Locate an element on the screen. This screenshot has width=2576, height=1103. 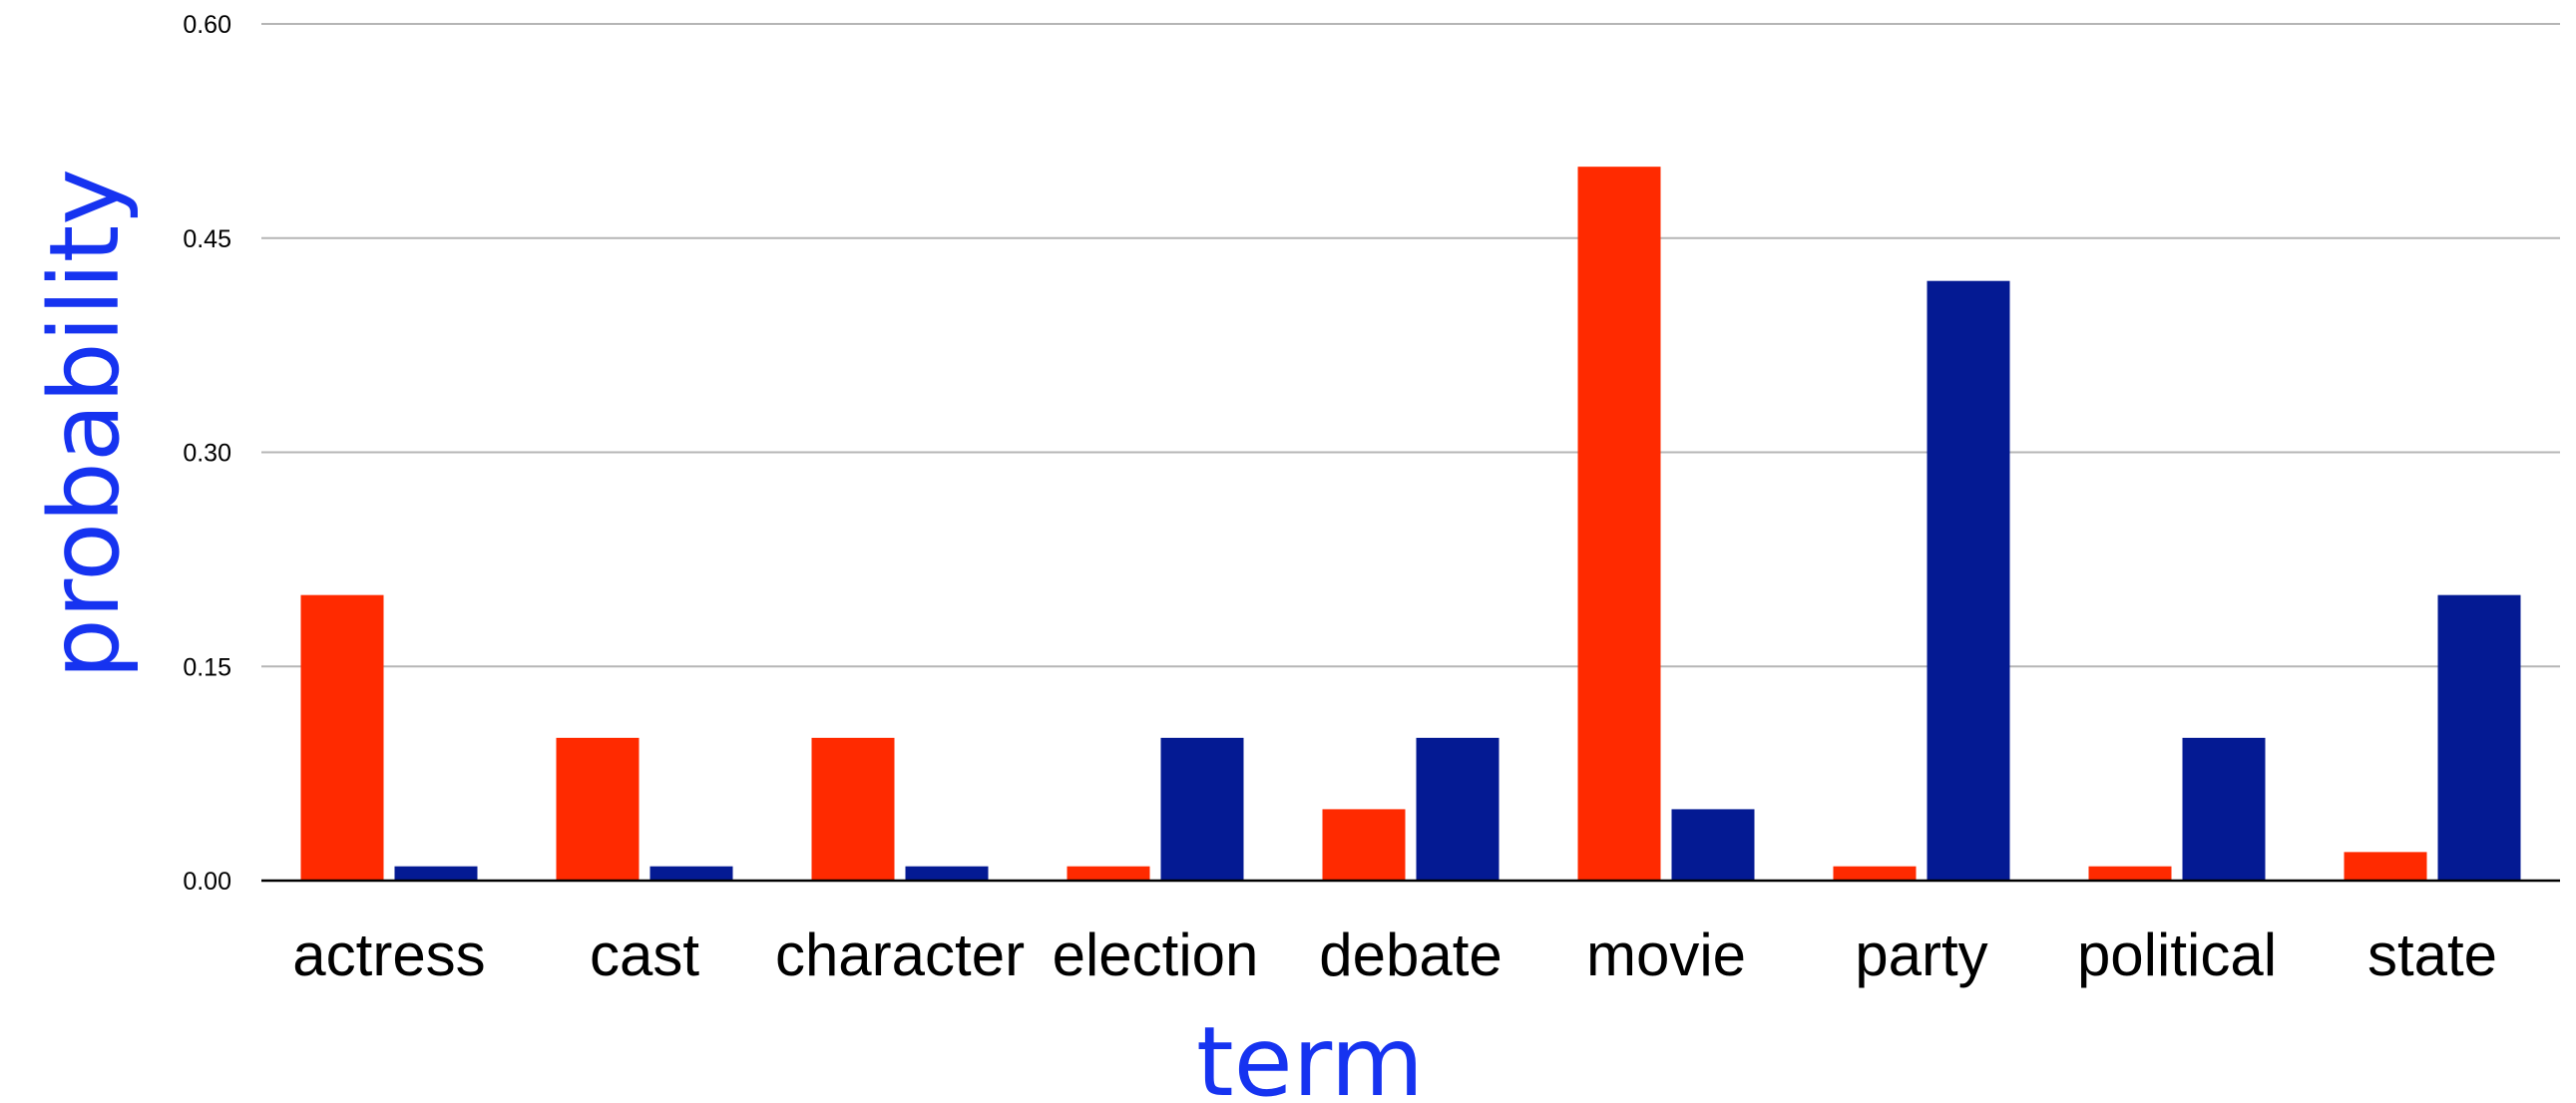
x-category-label: movie is located at coordinates (1666, 955).